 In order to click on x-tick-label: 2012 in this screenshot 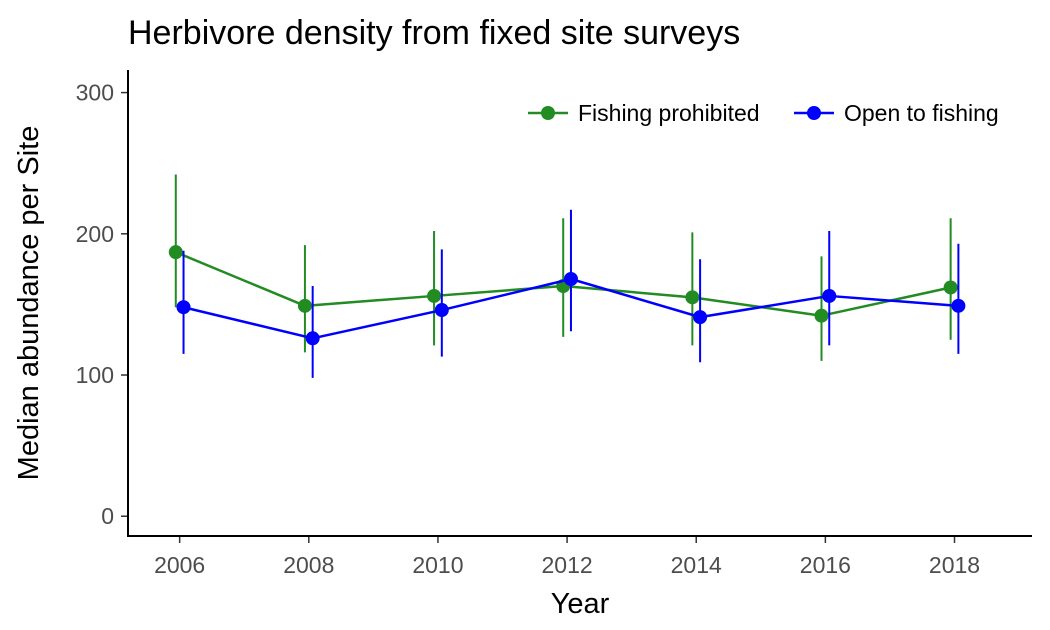, I will do `click(566, 565)`.